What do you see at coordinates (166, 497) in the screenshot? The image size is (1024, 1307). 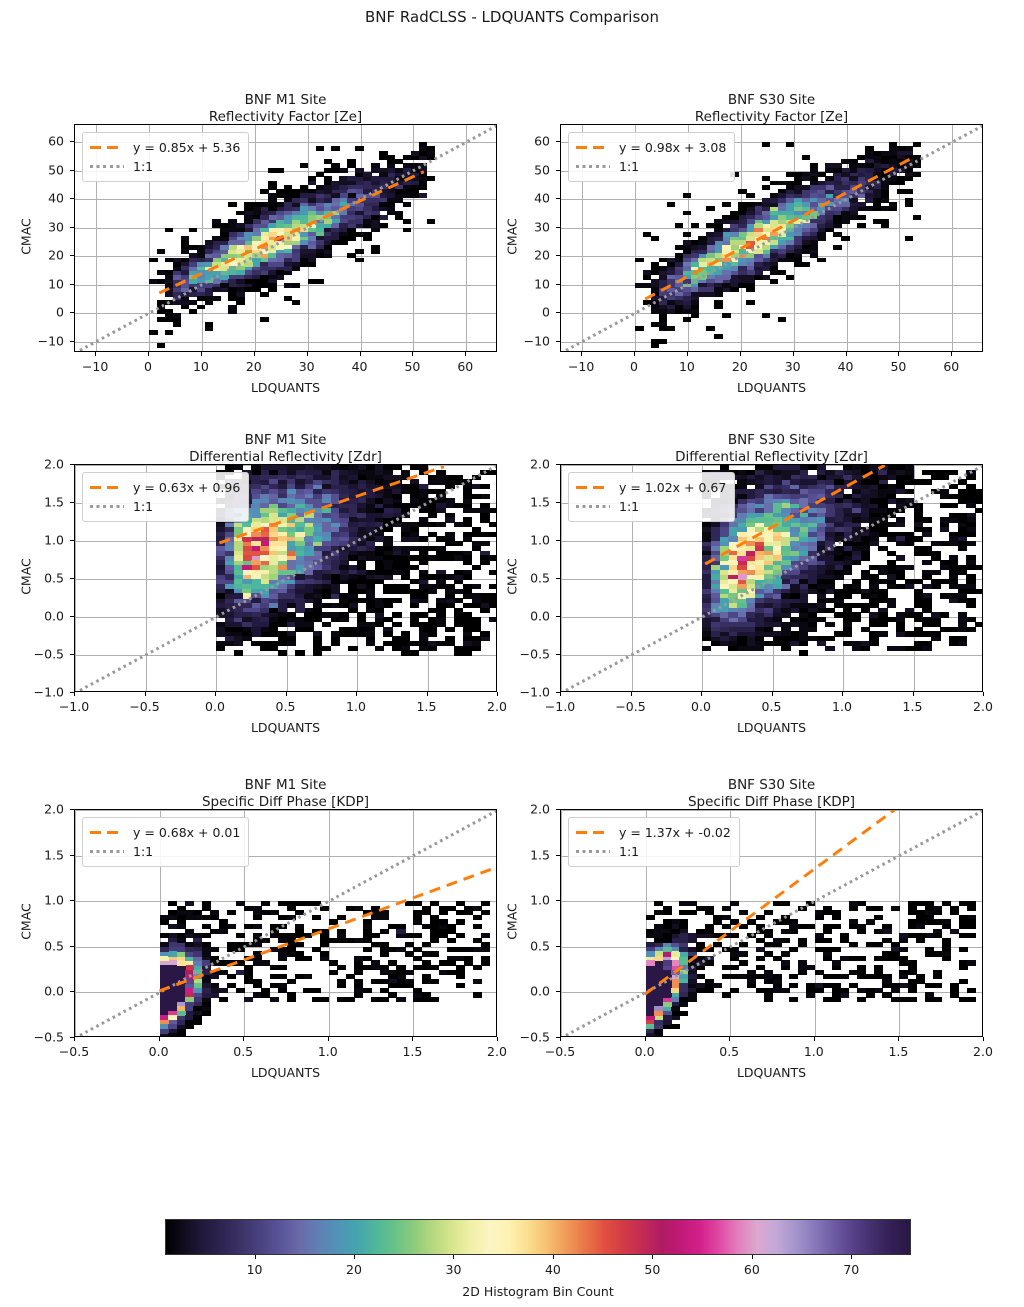 I see `legend: y = 0.63x + 0.96 1:1` at bounding box center [166, 497].